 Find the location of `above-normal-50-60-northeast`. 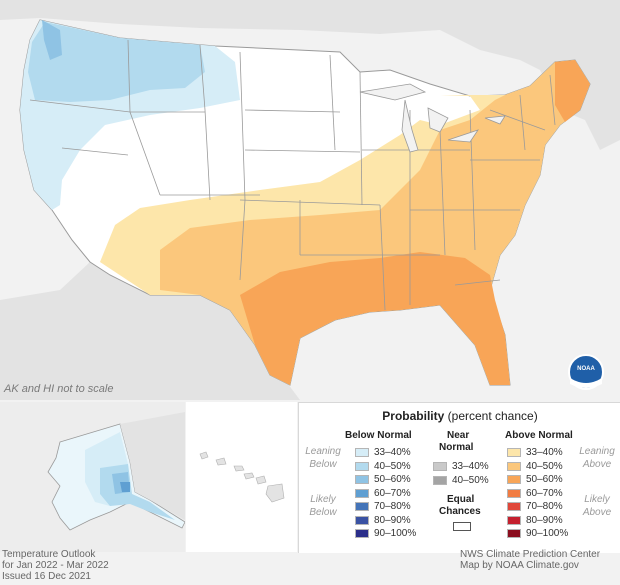

above-normal-50-60-northeast is located at coordinates (572, 91).